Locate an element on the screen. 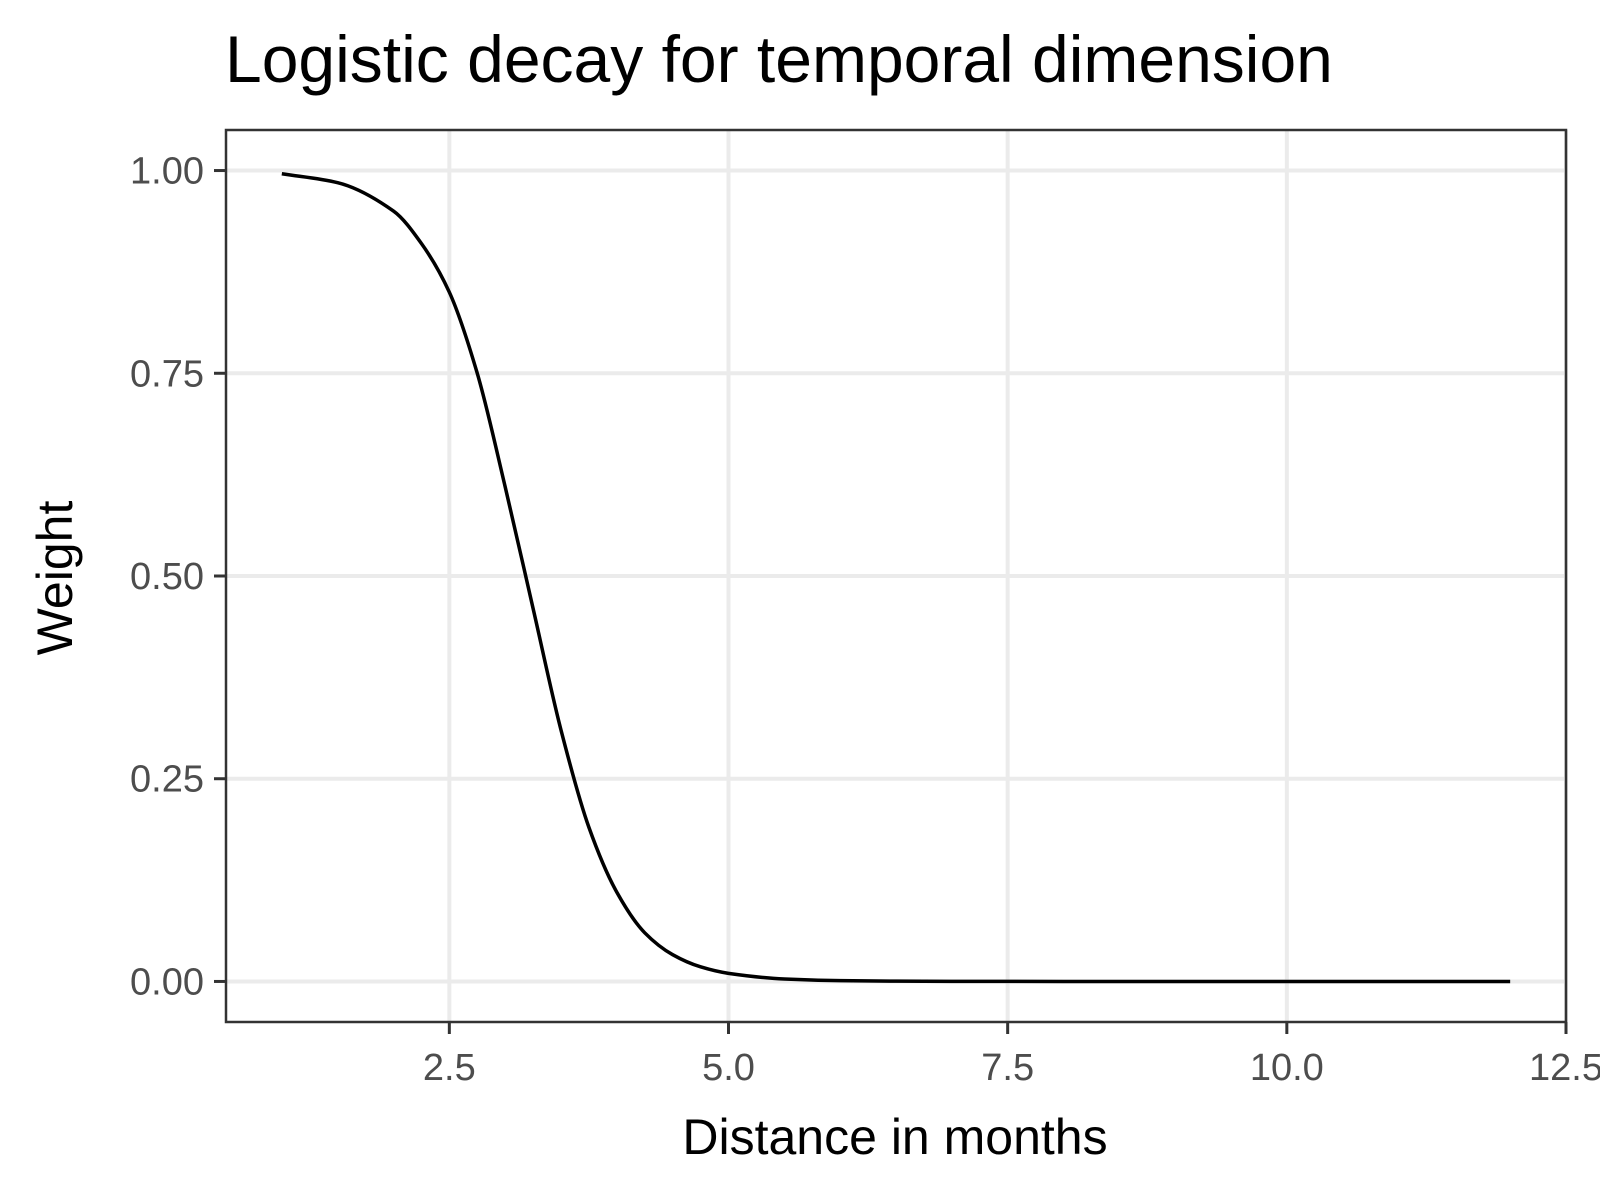  y-axis-title: Weight is located at coordinates (55, 578).